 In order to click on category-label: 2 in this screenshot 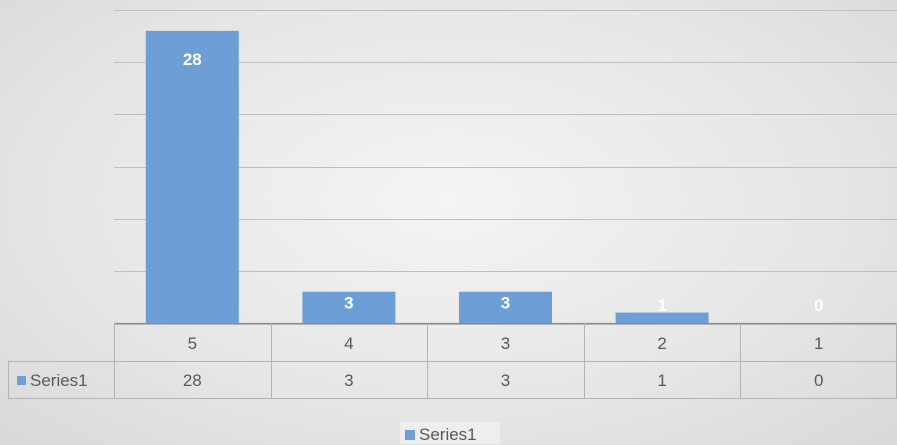, I will do `click(661, 343)`.